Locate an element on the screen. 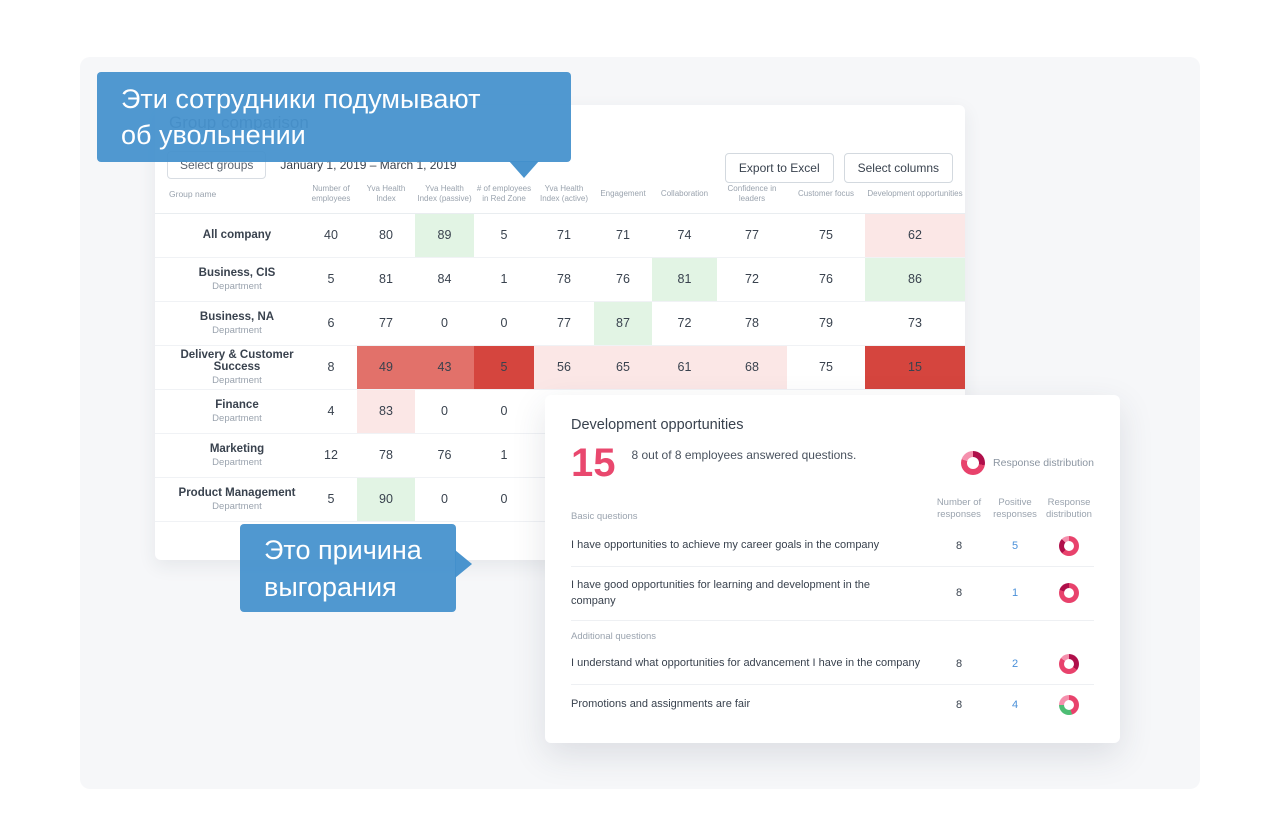 The image size is (1280, 831). positive-count: 1 is located at coordinates (1015, 593).